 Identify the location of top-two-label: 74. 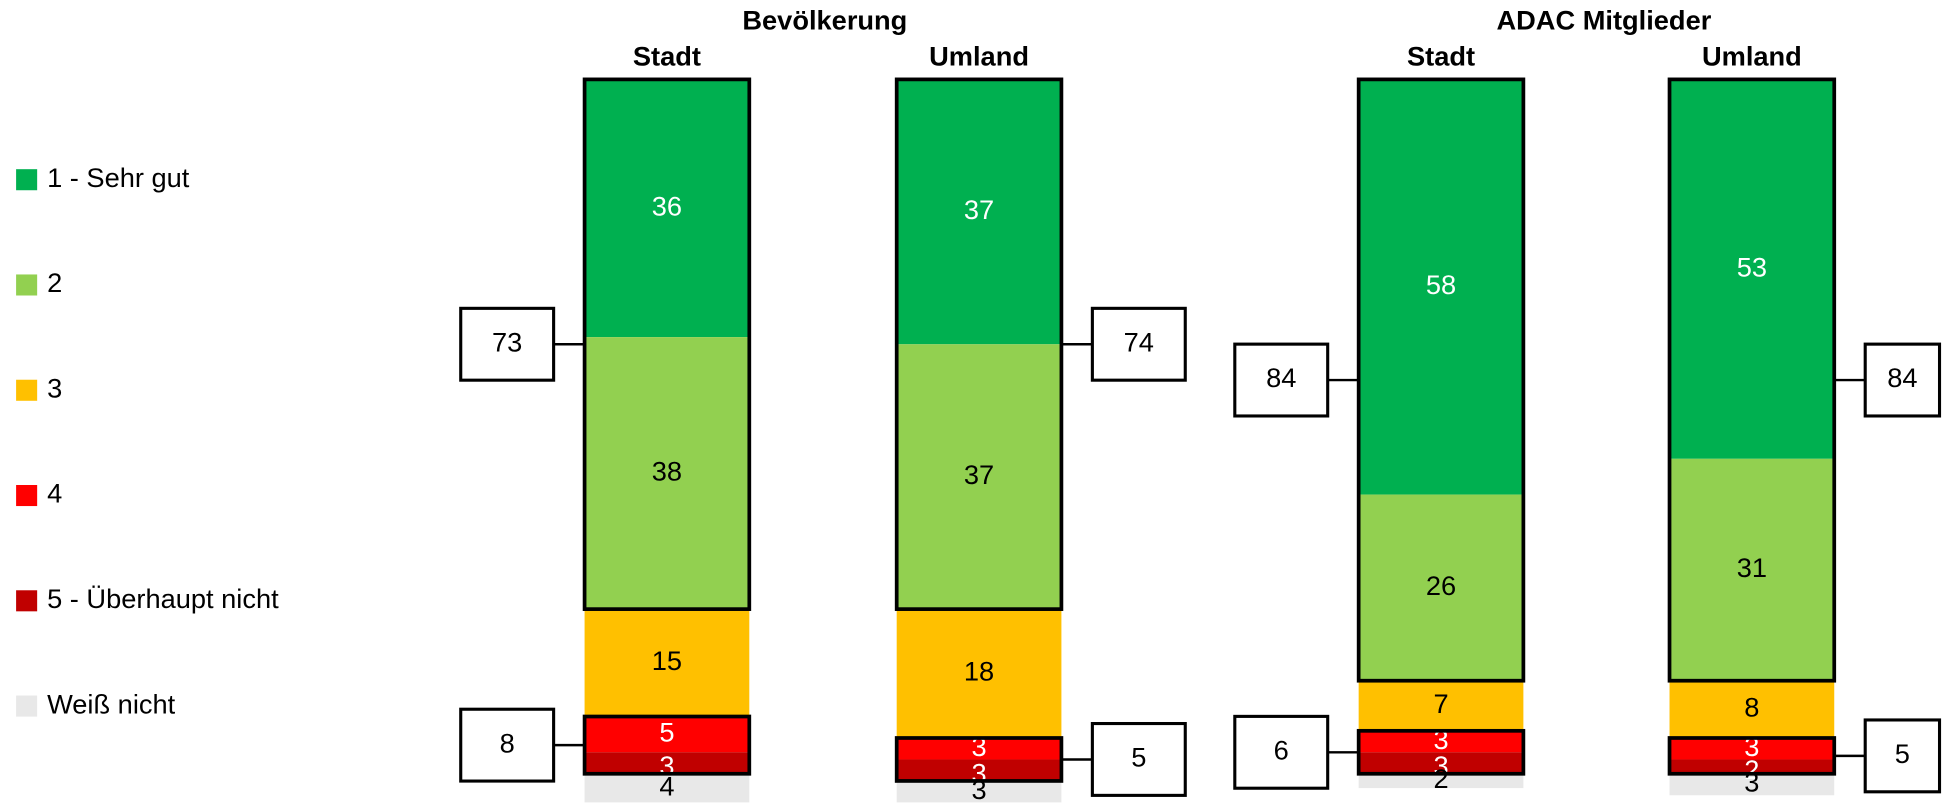
(1139, 341).